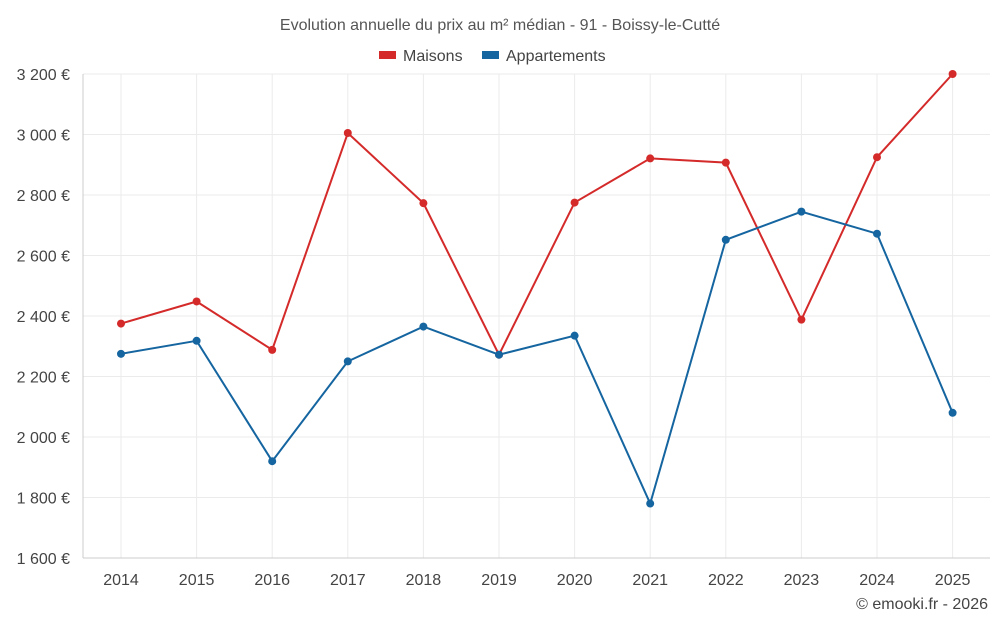 Image resolution: width=1000 pixels, height=625 pixels. I want to click on credit-text: © emooki.fr - 2026, so click(922, 604).